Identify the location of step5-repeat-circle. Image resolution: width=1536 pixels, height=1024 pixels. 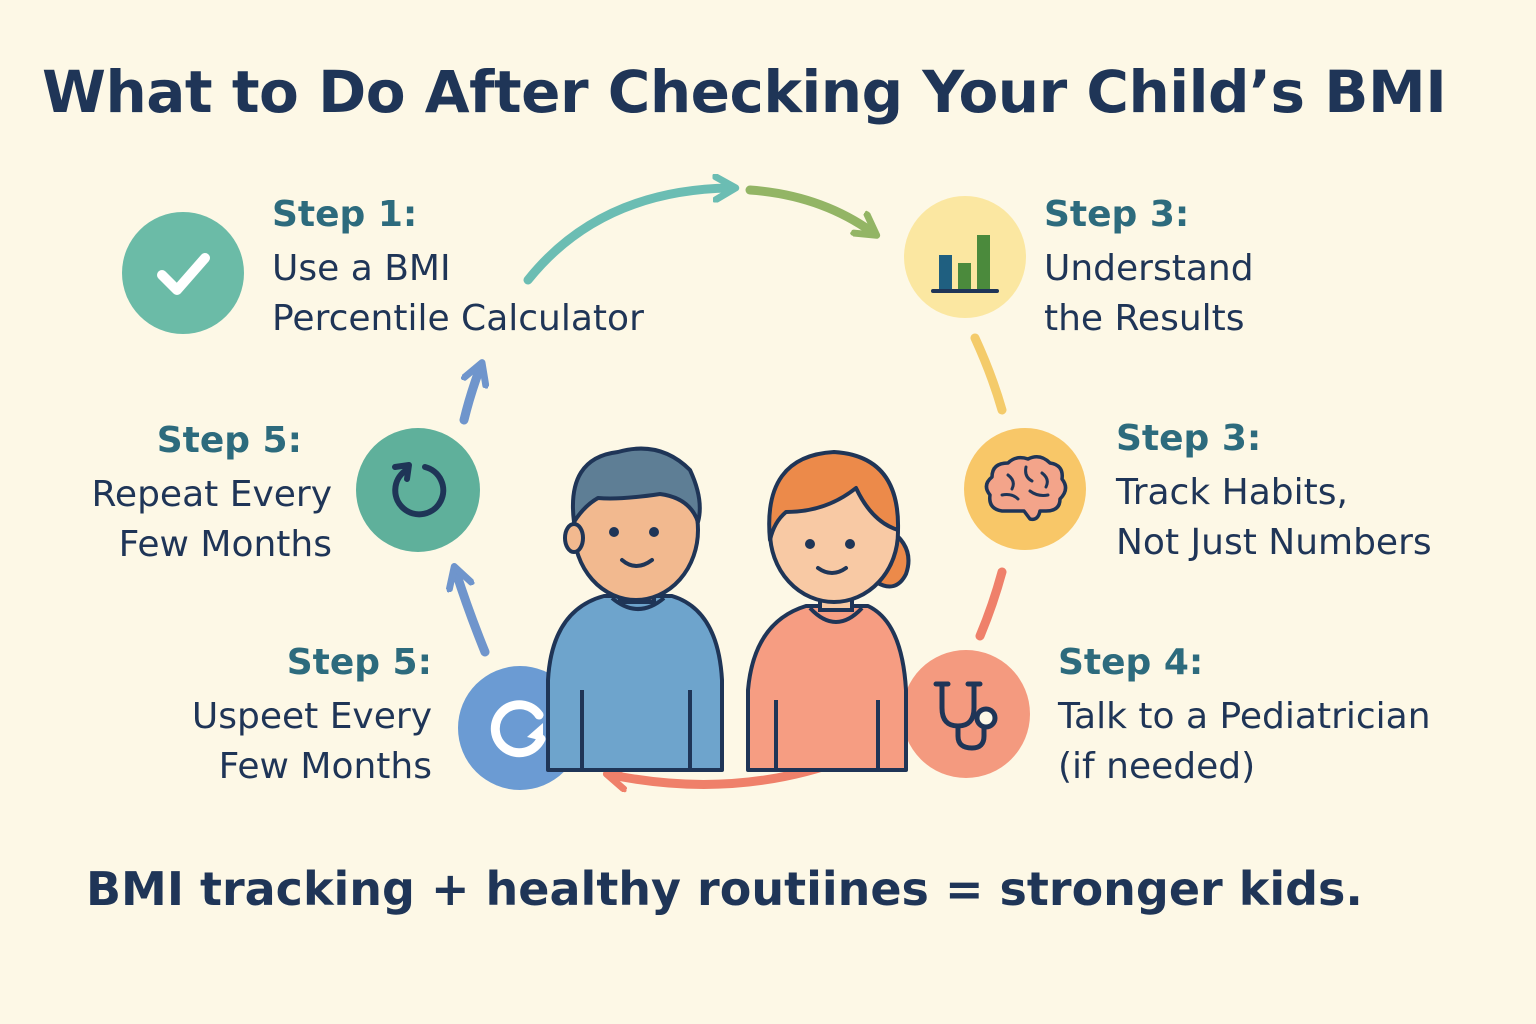
(418, 490).